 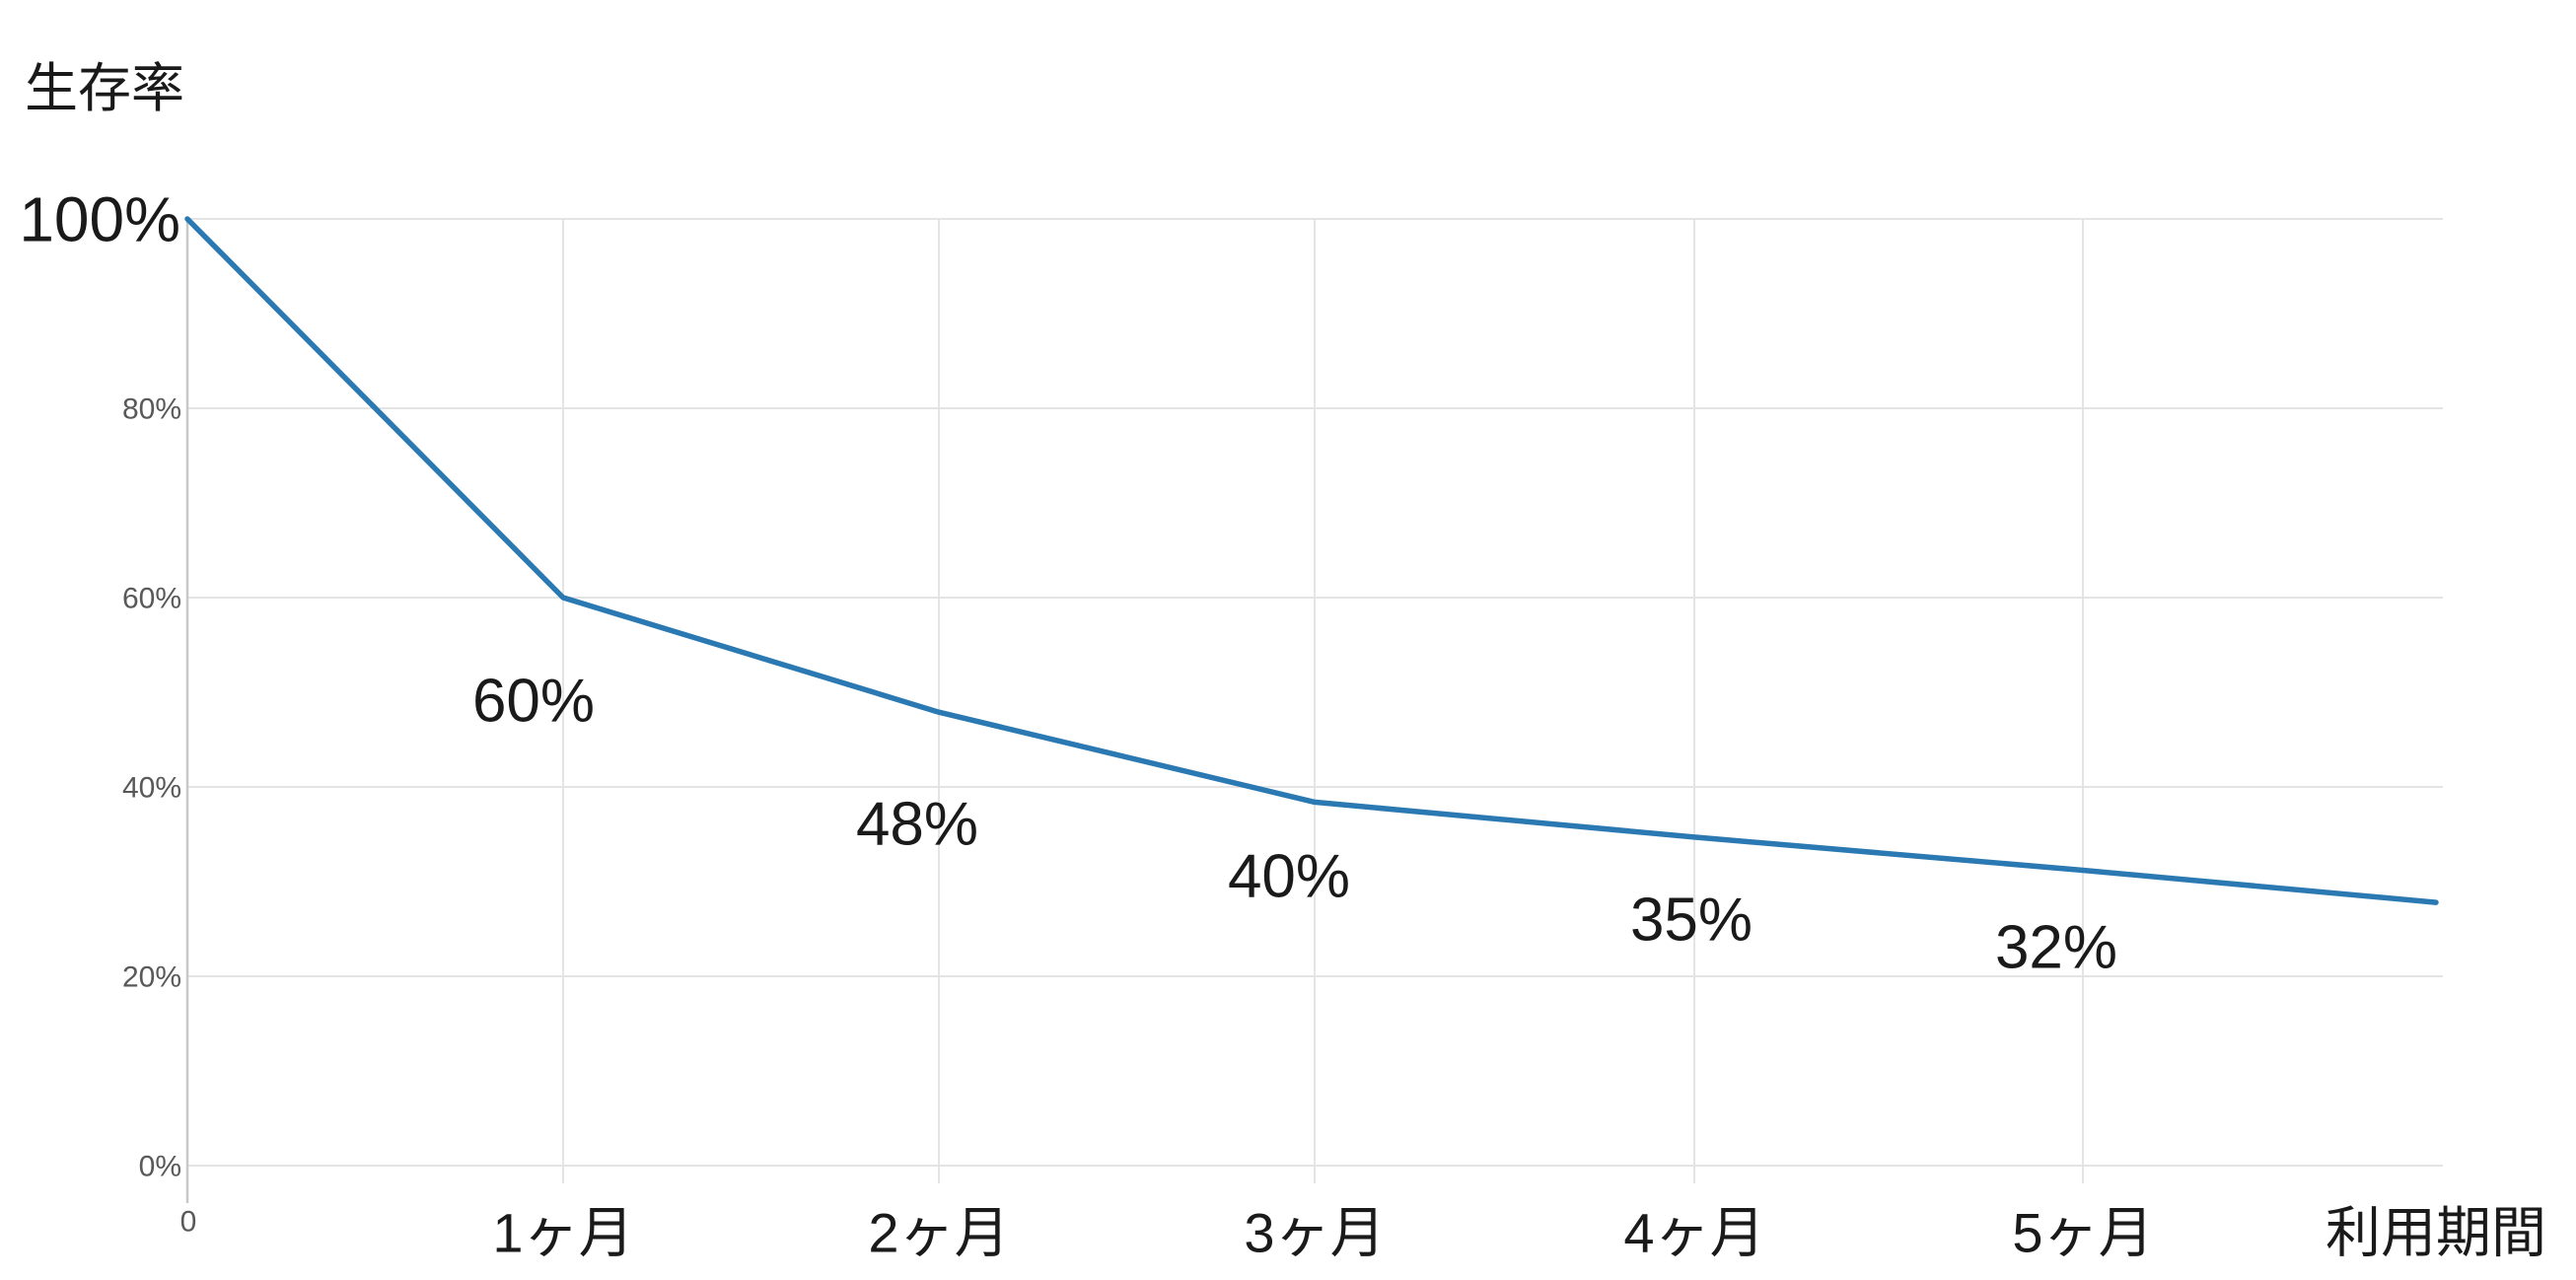 What do you see at coordinates (563, 1233) in the screenshot?
I see `x-tick-label-1: 1ヶ月` at bounding box center [563, 1233].